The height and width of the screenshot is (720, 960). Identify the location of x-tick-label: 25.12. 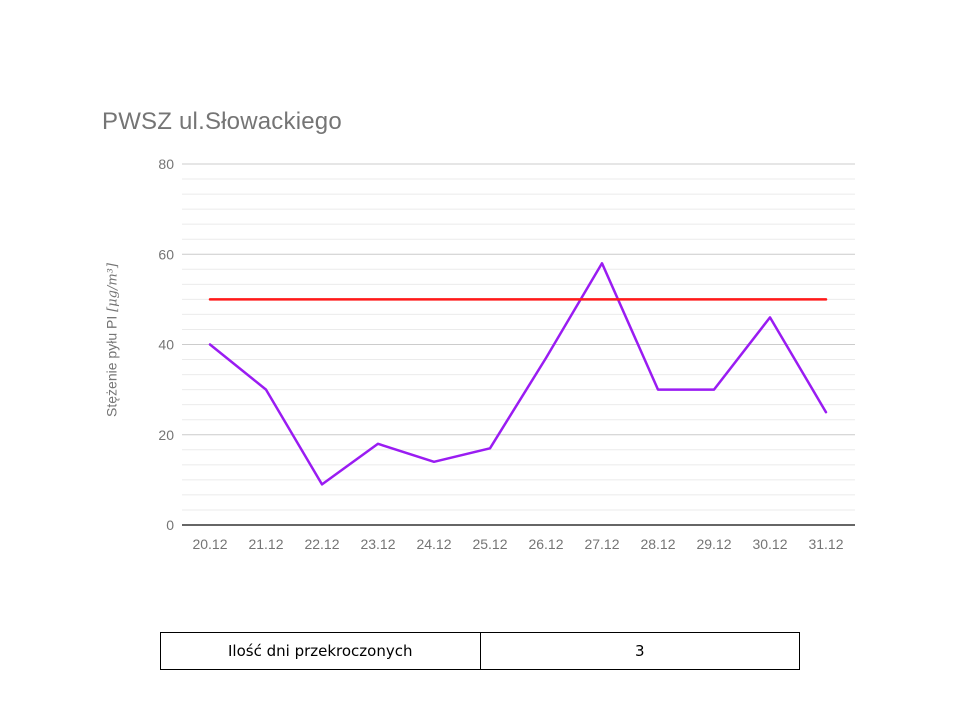
(489, 544).